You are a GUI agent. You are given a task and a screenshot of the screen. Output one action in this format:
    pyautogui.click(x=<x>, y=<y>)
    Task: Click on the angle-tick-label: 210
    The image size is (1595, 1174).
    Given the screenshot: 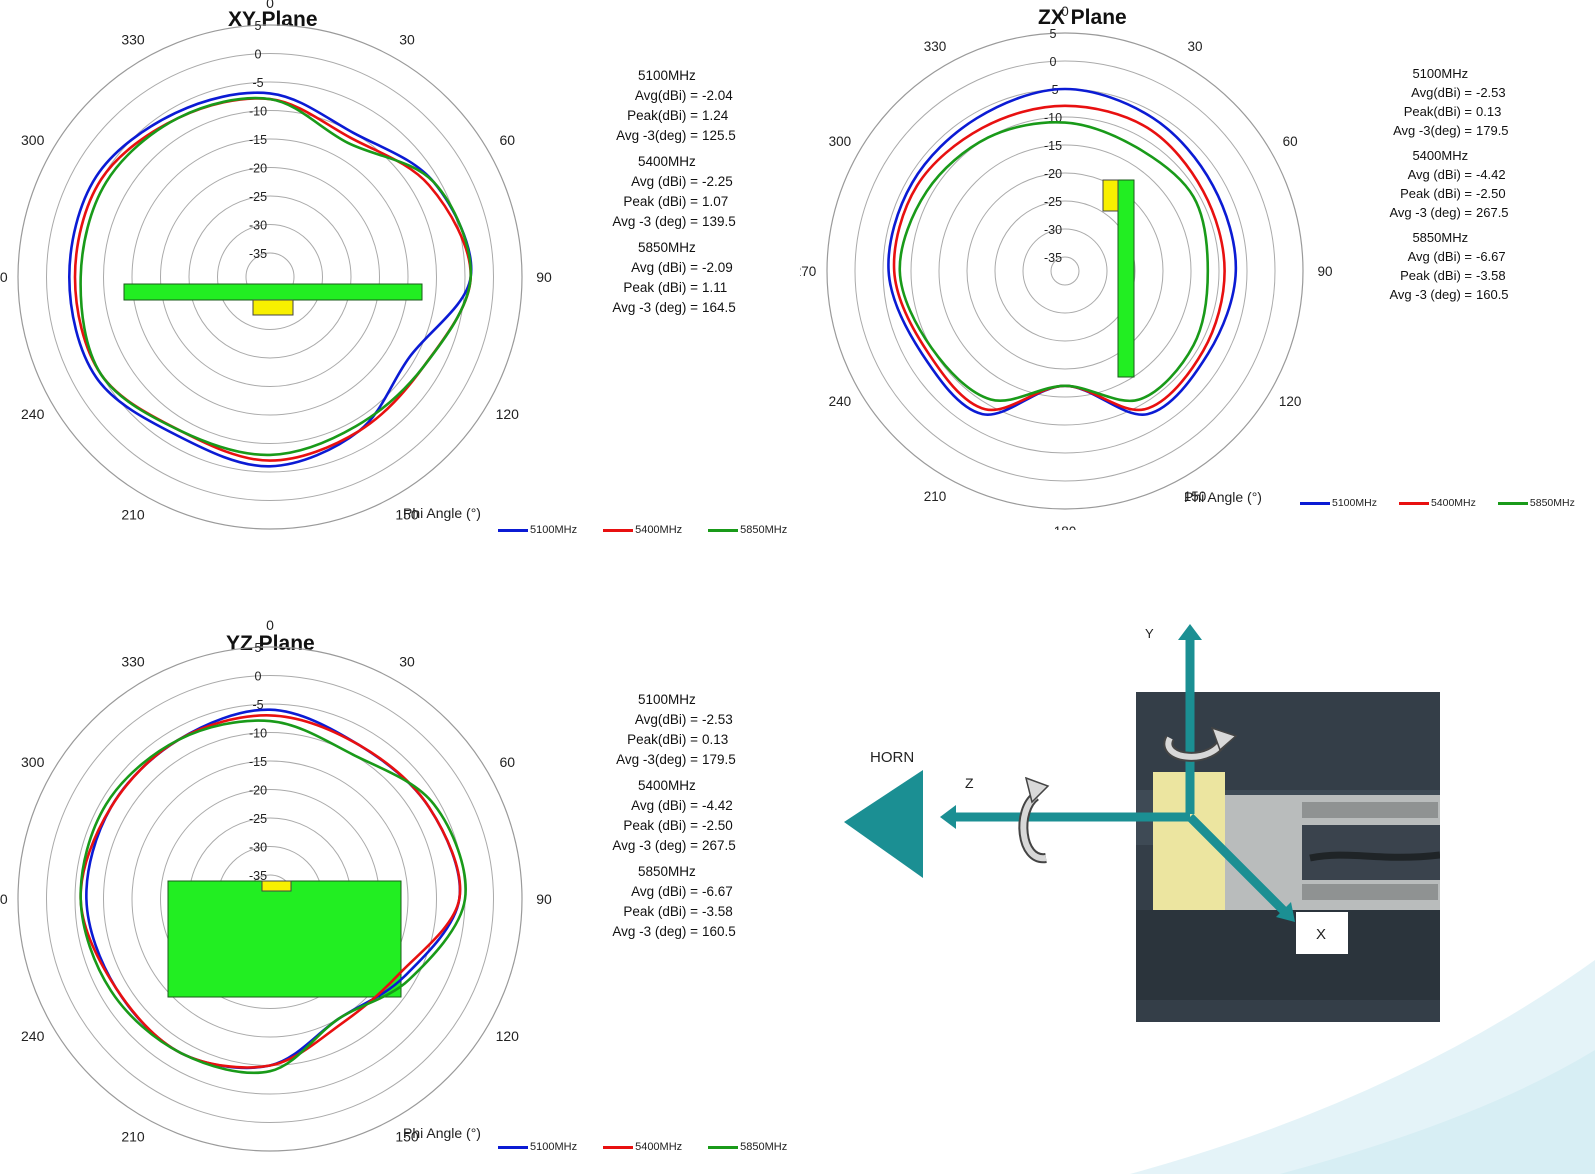 What is the action you would take?
    pyautogui.click(x=133, y=514)
    